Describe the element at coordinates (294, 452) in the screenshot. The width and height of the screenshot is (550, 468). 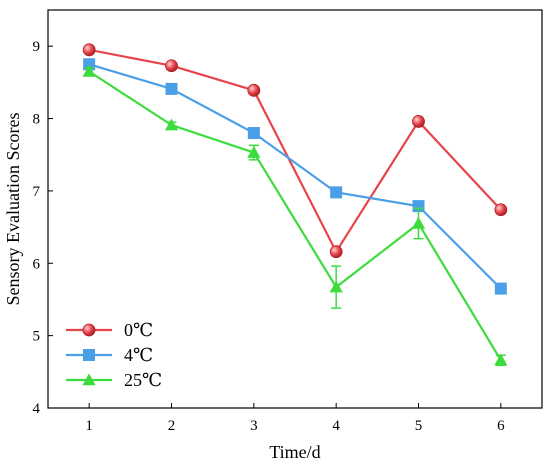
I see `x-axis-label: Time/d` at that location.